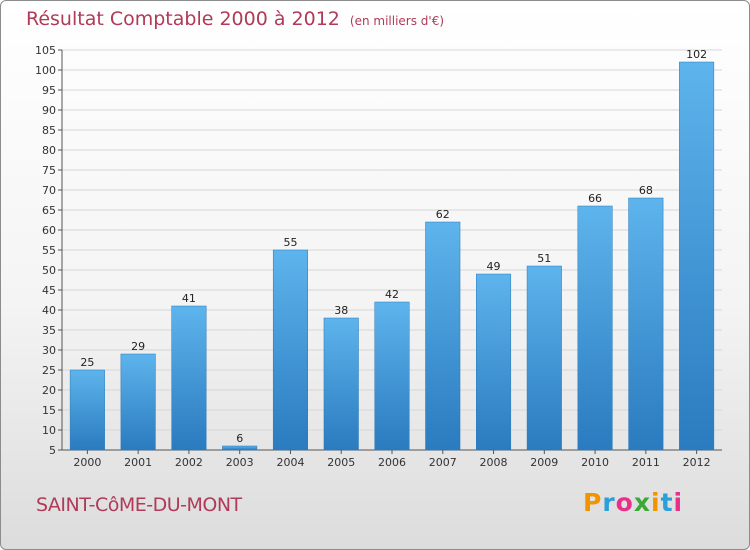 The height and width of the screenshot is (550, 750). What do you see at coordinates (696, 54) in the screenshot?
I see `data-label-2012: 102` at bounding box center [696, 54].